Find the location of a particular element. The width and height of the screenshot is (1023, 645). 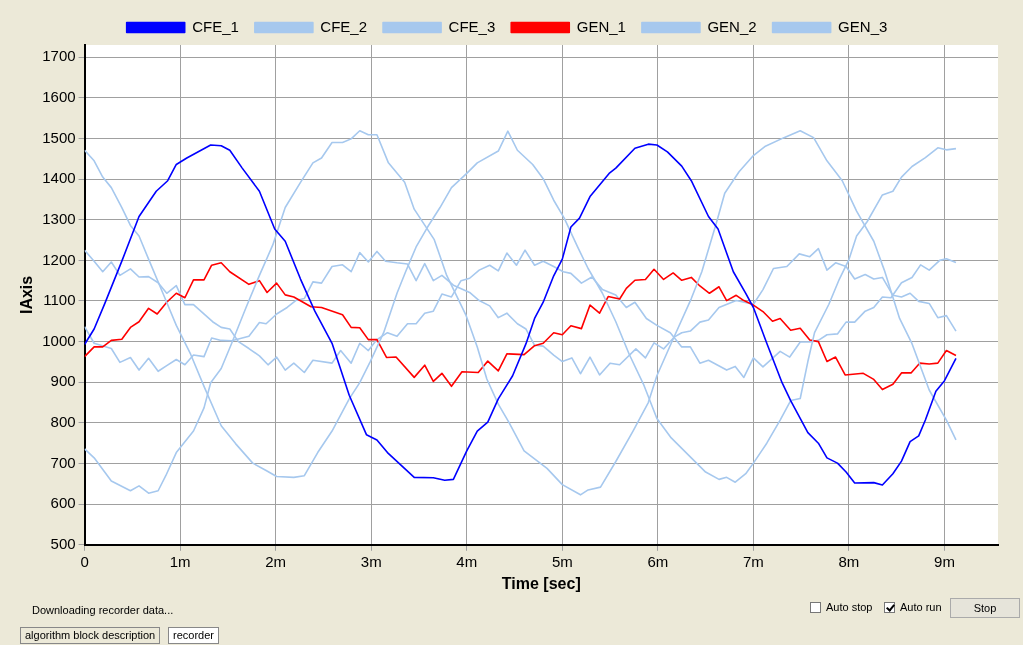

x-tick-label: 9m is located at coordinates (944, 561).